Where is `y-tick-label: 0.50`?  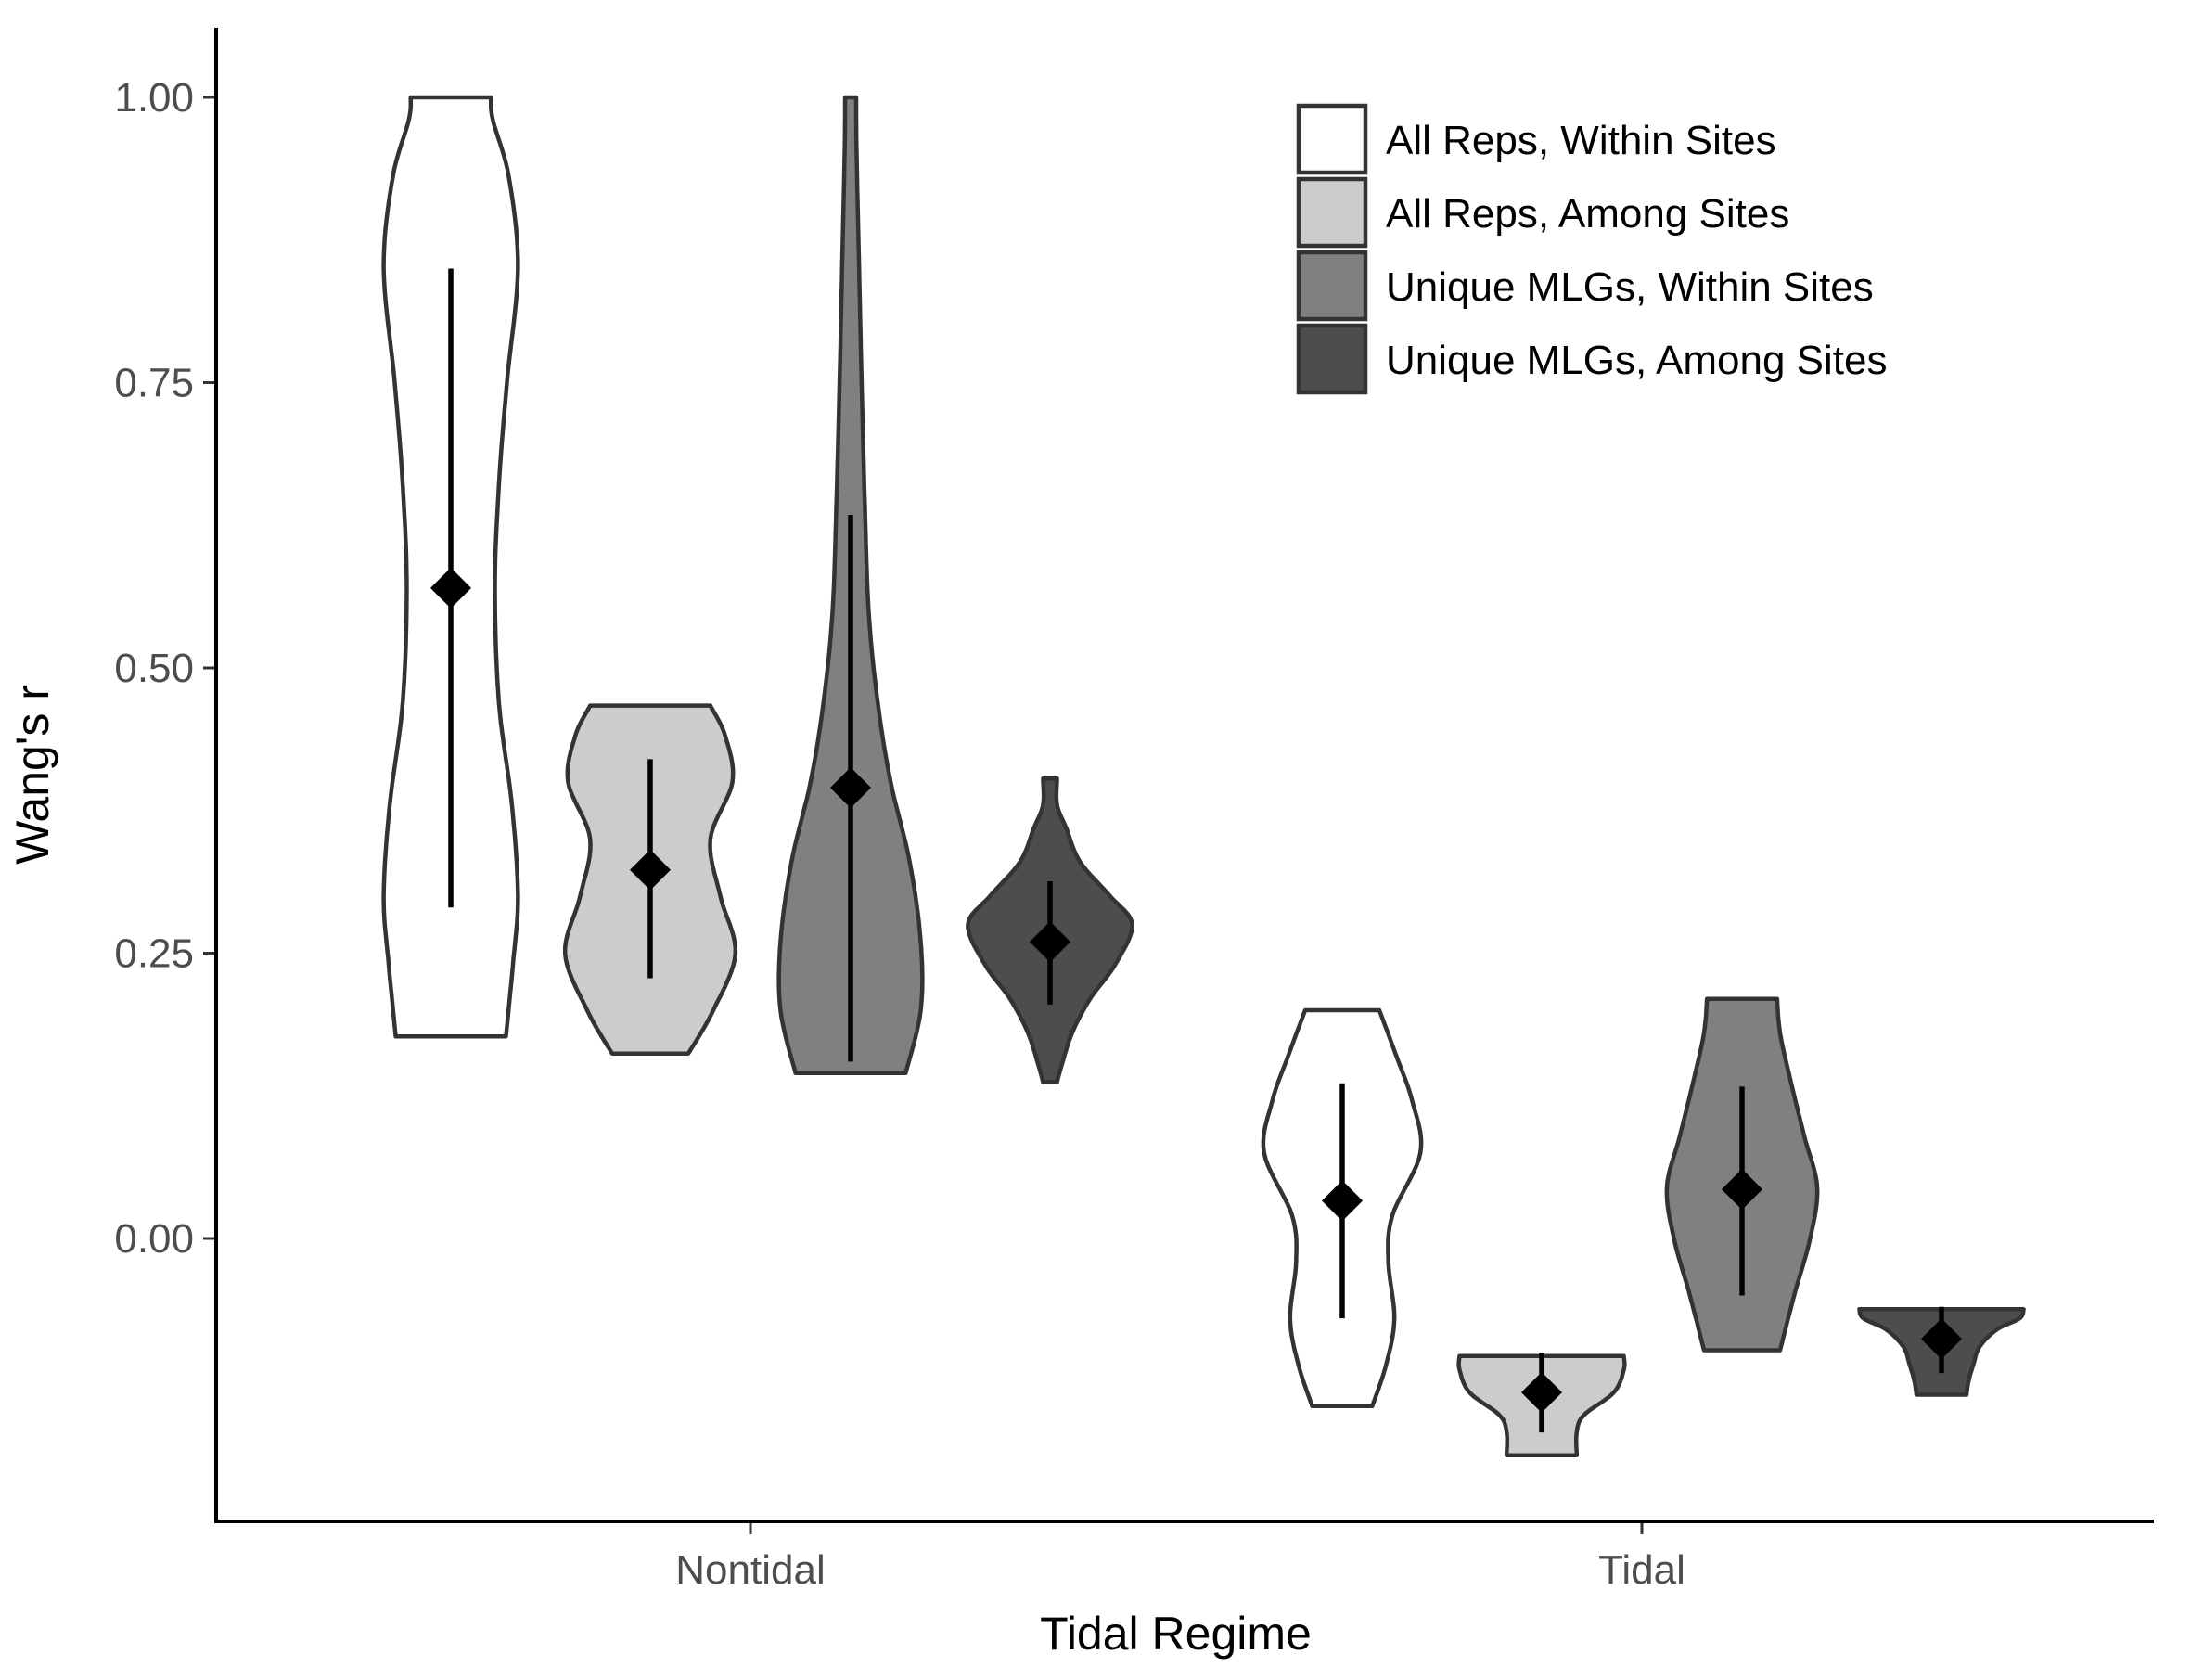
y-tick-label: 0.50 is located at coordinates (154, 668).